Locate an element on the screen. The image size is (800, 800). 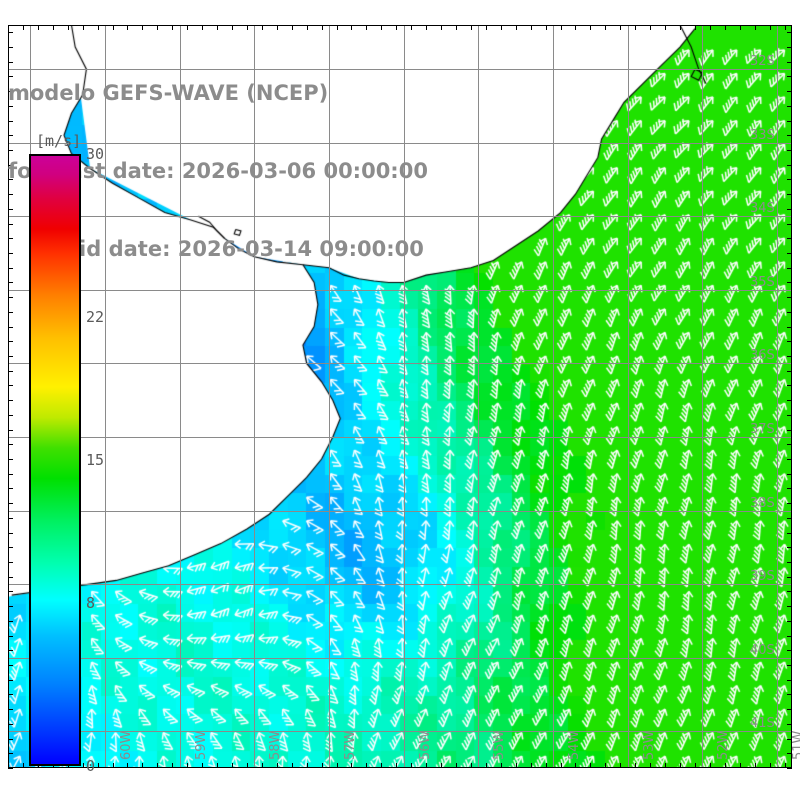
colorbar-gradient is located at coordinates (55, 460).